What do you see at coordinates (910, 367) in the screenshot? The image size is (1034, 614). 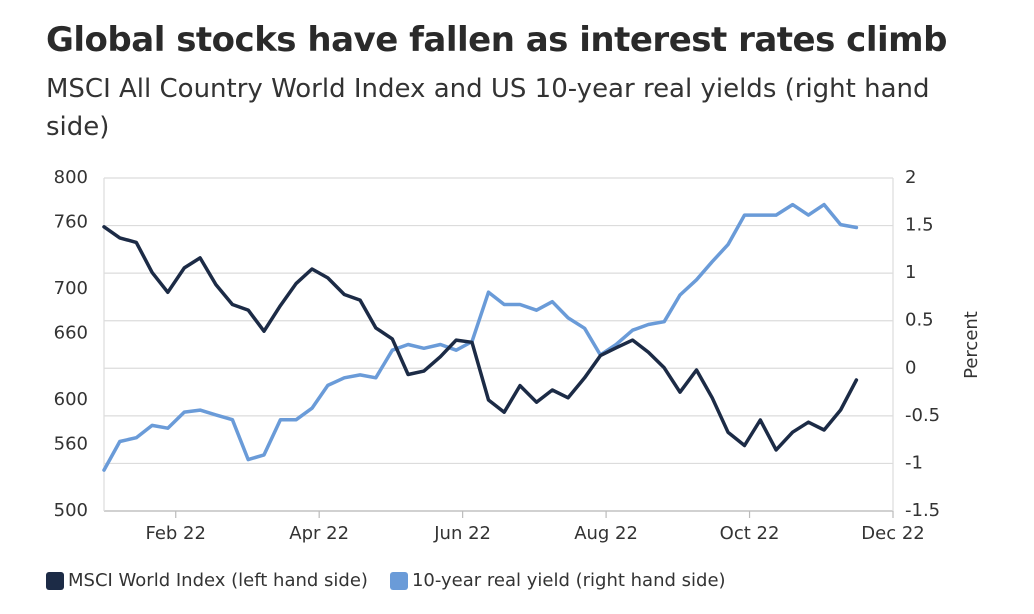 I see `y2-tick-label: 0` at bounding box center [910, 367].